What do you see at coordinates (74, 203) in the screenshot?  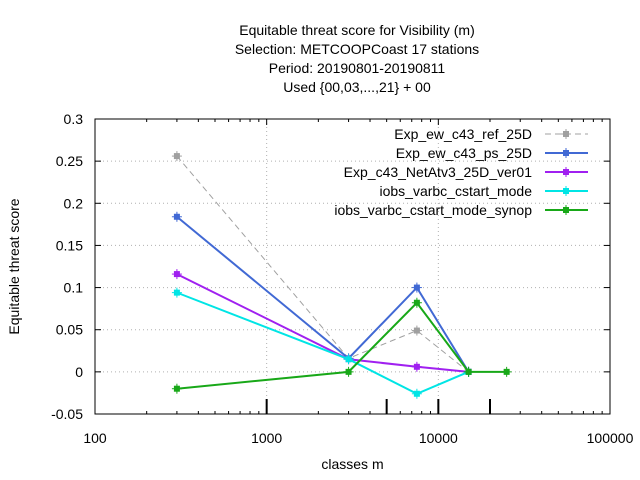 I see `y-tick-label: 0.2` at bounding box center [74, 203].